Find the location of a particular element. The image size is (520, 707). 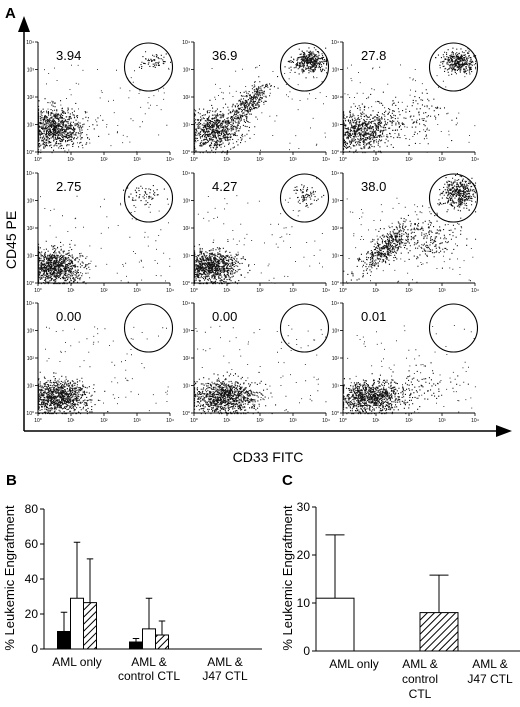

gate-percent-label: 36.9 is located at coordinates (224, 55).